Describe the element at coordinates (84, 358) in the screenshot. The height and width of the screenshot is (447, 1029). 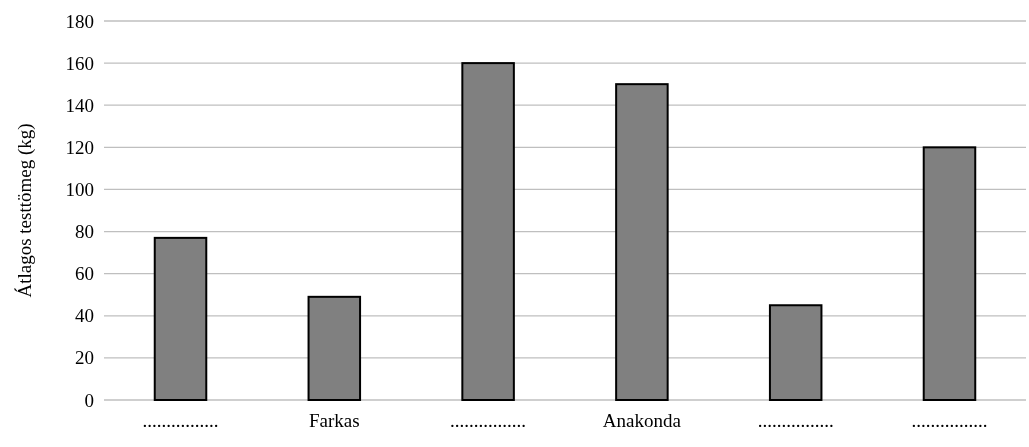
I see `y-tick-label: 20` at that location.